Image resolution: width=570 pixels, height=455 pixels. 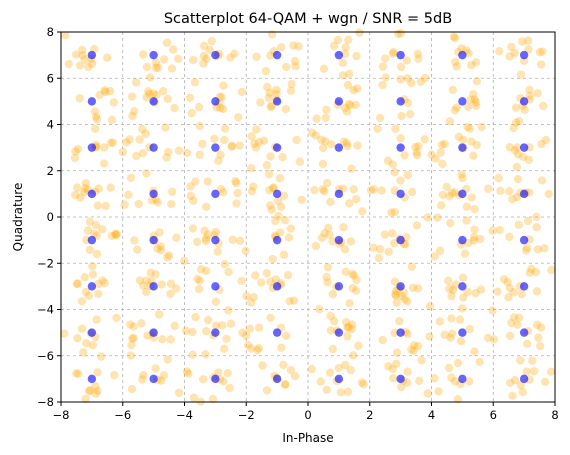 What do you see at coordinates (45, 310) in the screenshot?
I see `y-tick-label: −4` at bounding box center [45, 310].